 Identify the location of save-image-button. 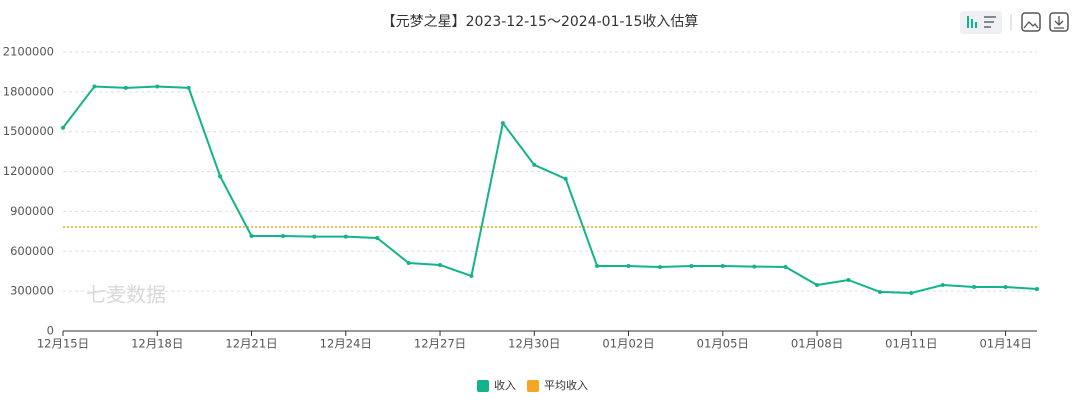
(1031, 22).